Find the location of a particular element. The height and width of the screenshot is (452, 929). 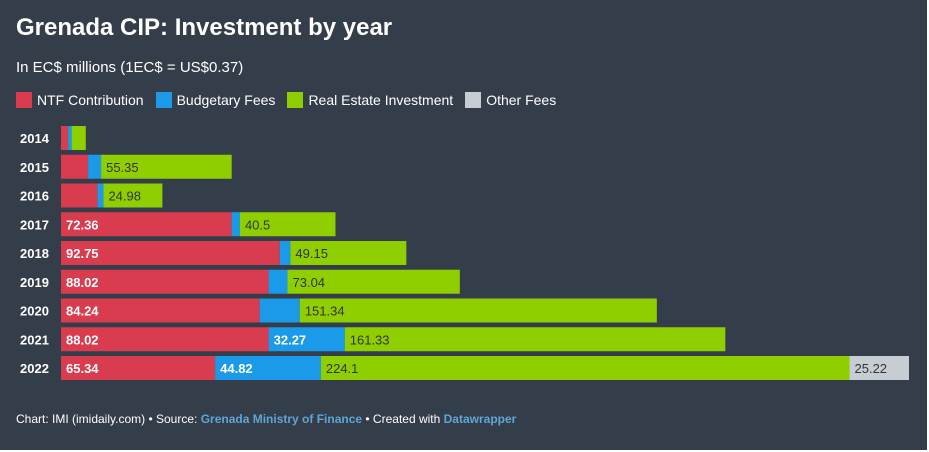

footer-source-link: Grenada Ministry of Finance is located at coordinates (281, 419).